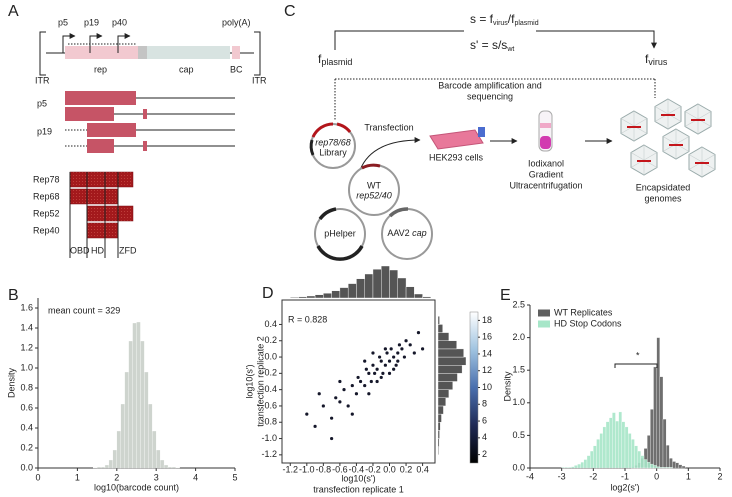 The height and width of the screenshot is (497, 732). I want to click on plasmid-segment, so click(340, 253).